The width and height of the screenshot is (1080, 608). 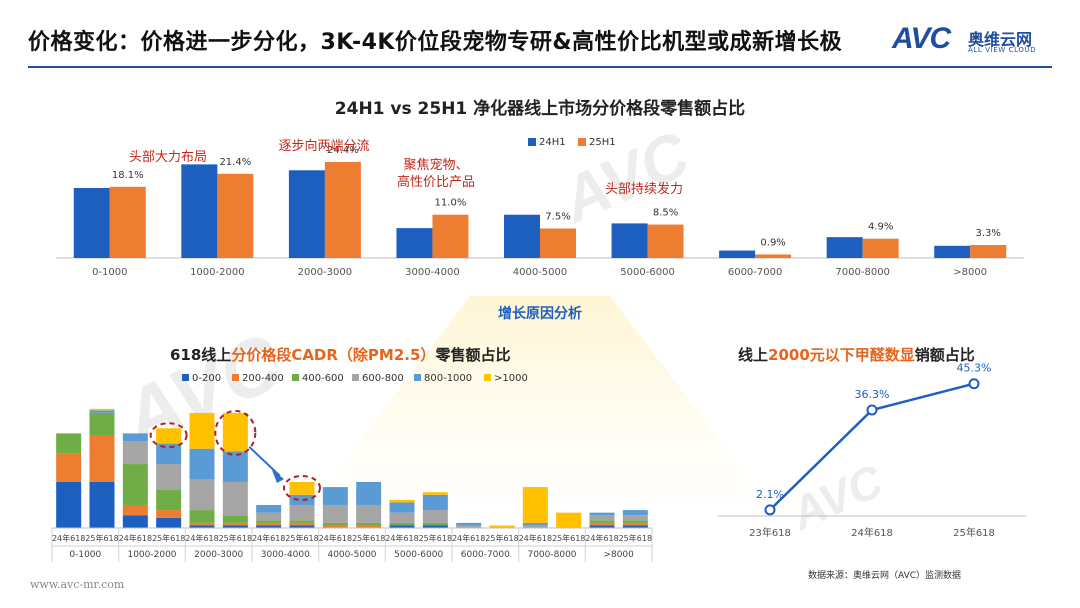 What do you see at coordinates (770, 532) in the screenshot?
I see `chart3-x-tick-label: 23年618` at bounding box center [770, 532].